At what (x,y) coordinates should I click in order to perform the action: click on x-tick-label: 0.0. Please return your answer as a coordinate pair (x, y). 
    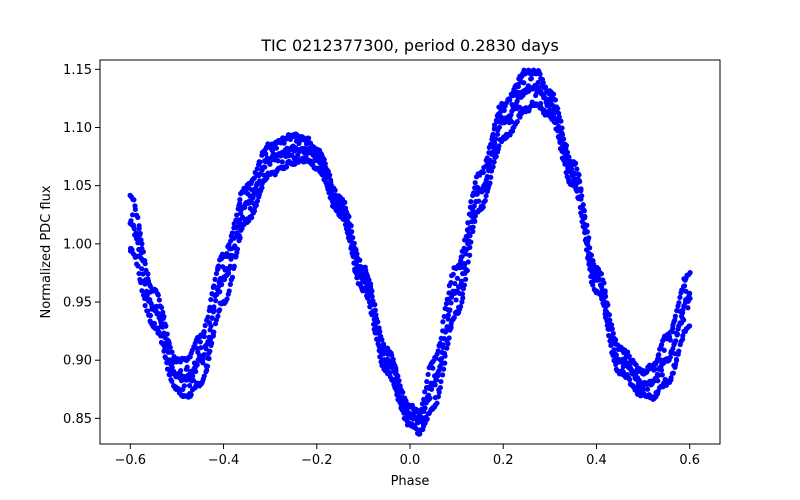
    Looking at the image, I should click on (410, 460).